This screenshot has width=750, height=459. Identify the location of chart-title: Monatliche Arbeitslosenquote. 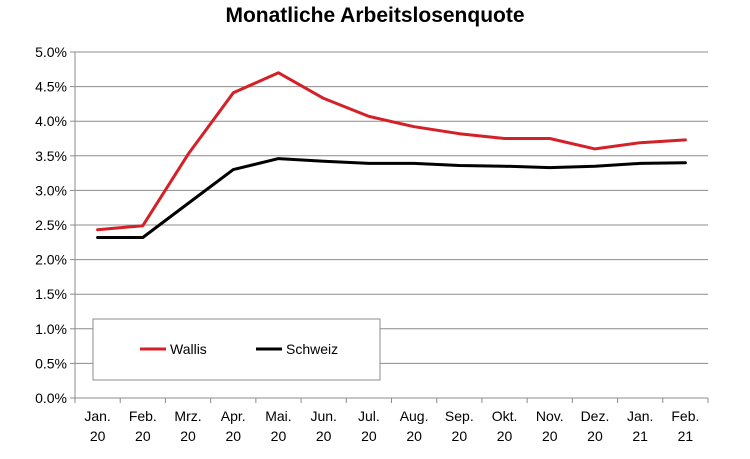
(375, 15).